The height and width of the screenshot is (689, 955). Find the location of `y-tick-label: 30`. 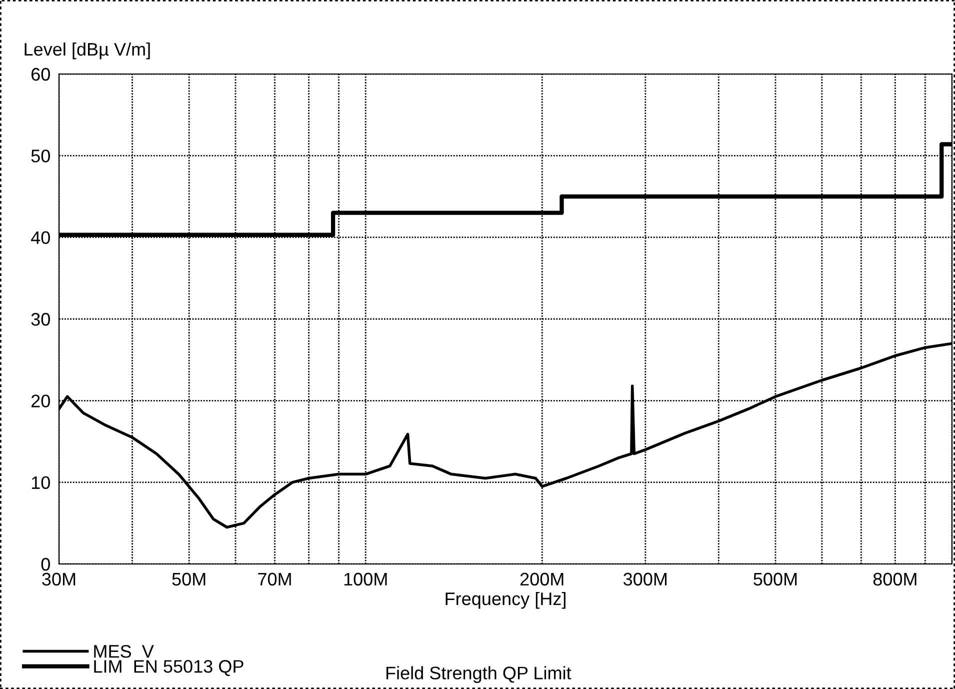

y-tick-label: 30 is located at coordinates (40, 319).